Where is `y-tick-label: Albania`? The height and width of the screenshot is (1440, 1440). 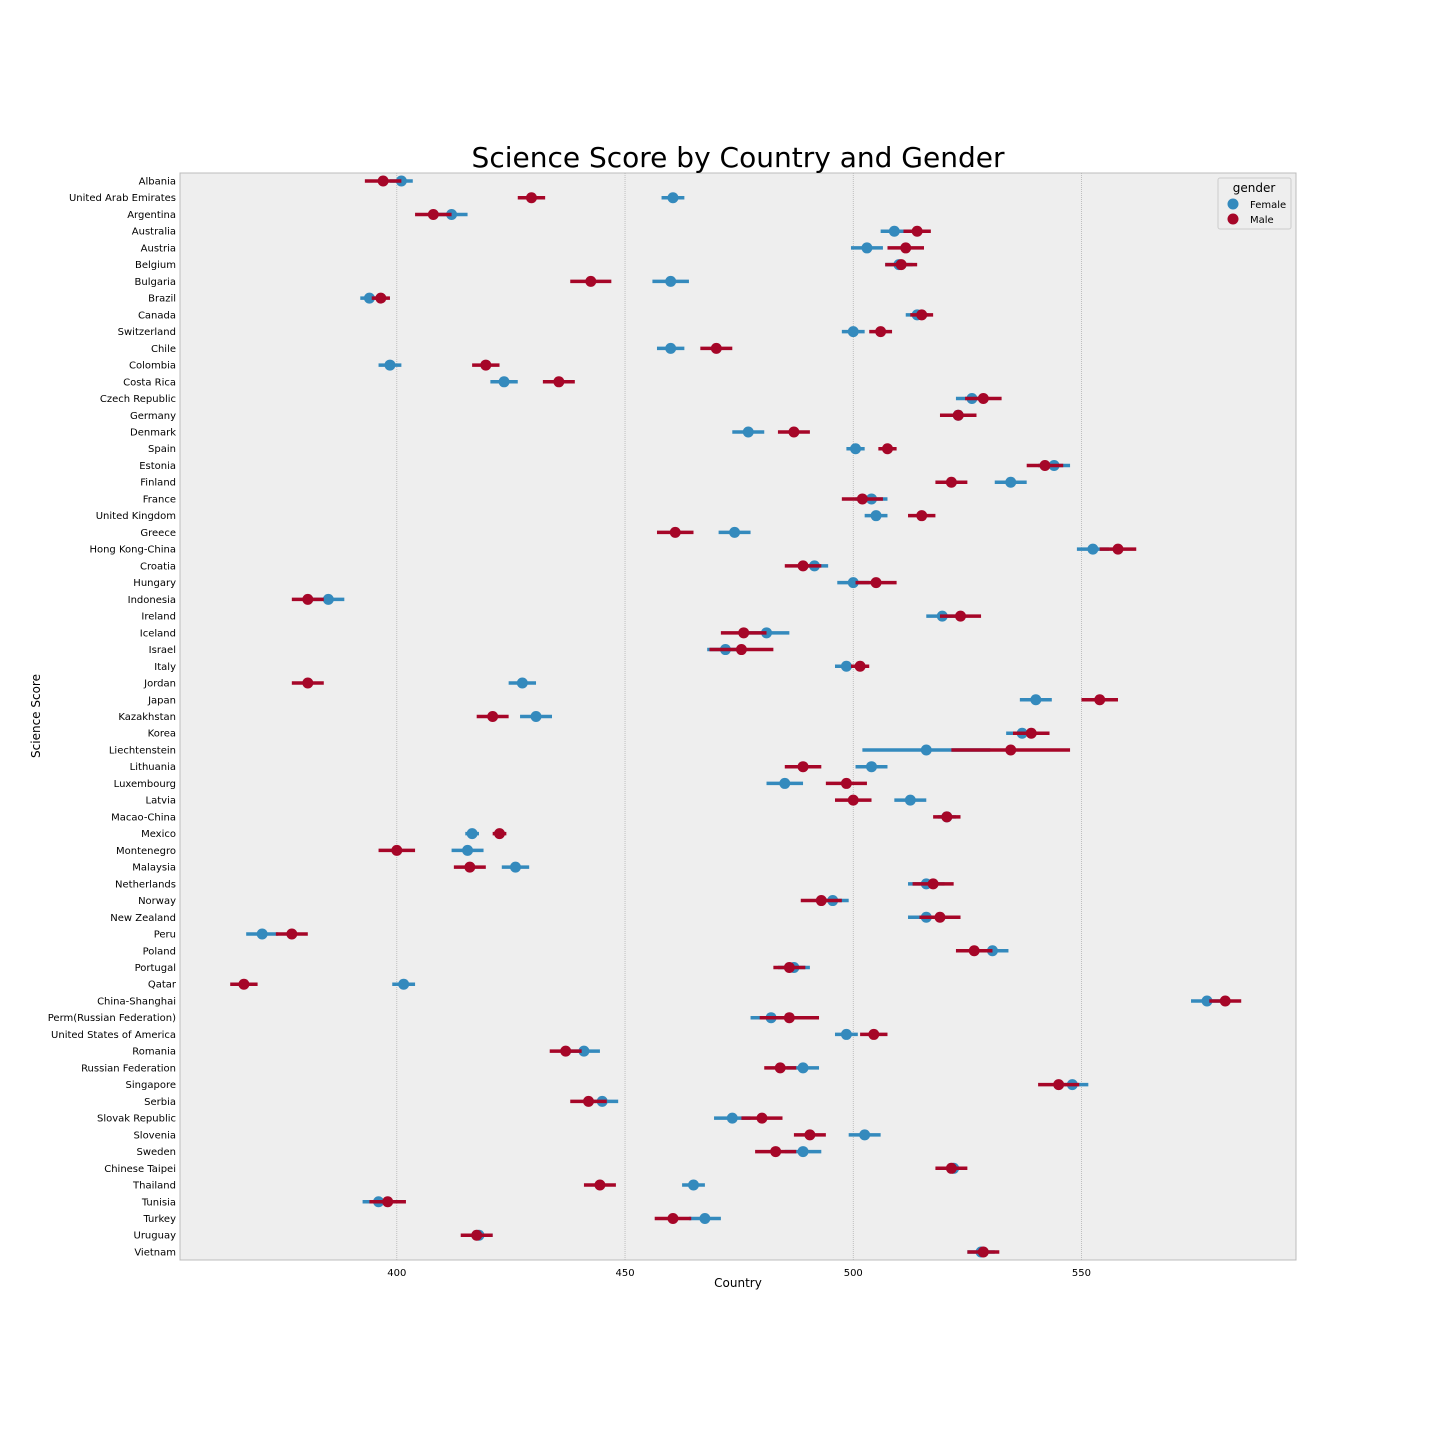
y-tick-label: Albania is located at coordinates (157, 182).